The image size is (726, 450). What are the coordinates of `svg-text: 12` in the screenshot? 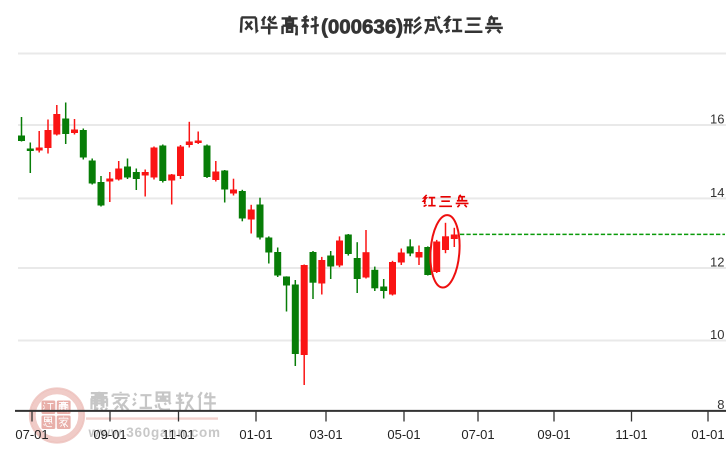 It's located at (717, 262).